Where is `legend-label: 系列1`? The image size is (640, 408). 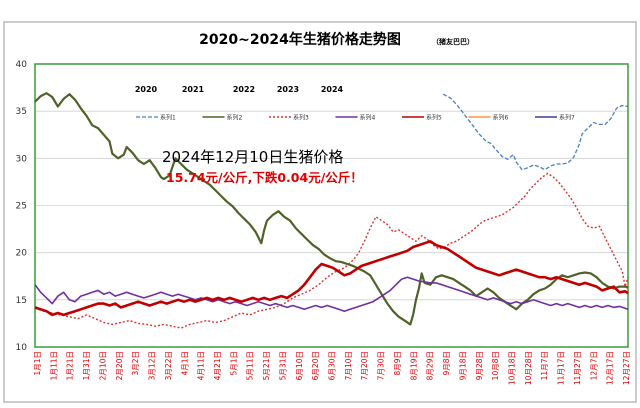
legend-label: 系列1 is located at coordinates (168, 118).